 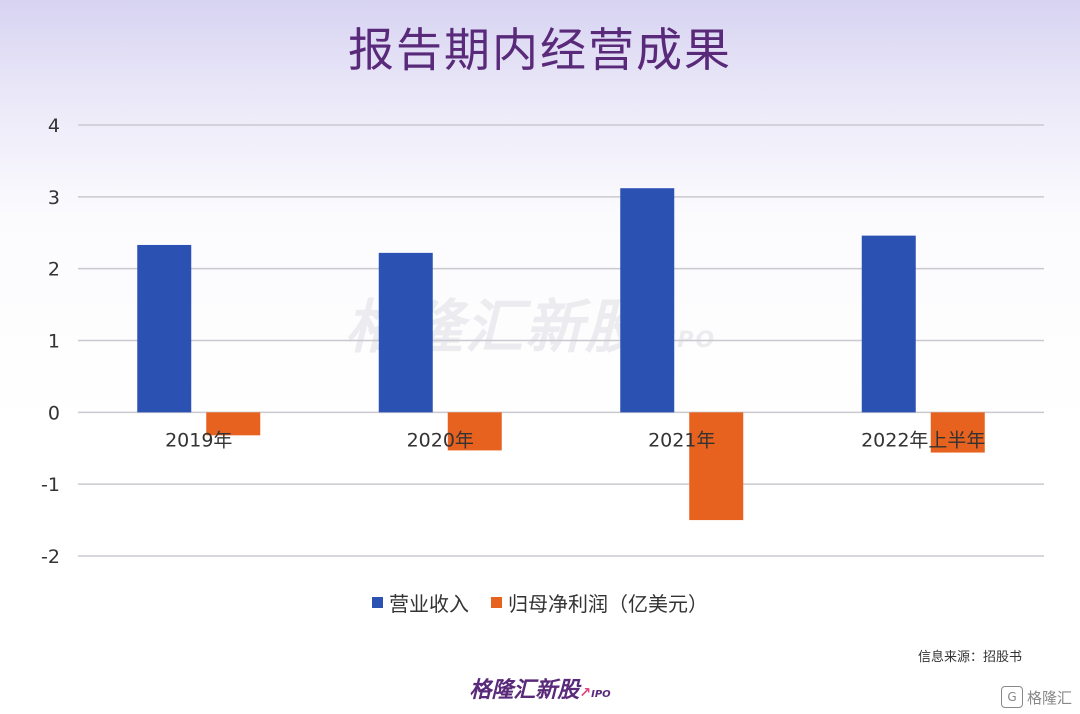 What do you see at coordinates (54, 413) in the screenshot?
I see `y-tick-label: 0` at bounding box center [54, 413].